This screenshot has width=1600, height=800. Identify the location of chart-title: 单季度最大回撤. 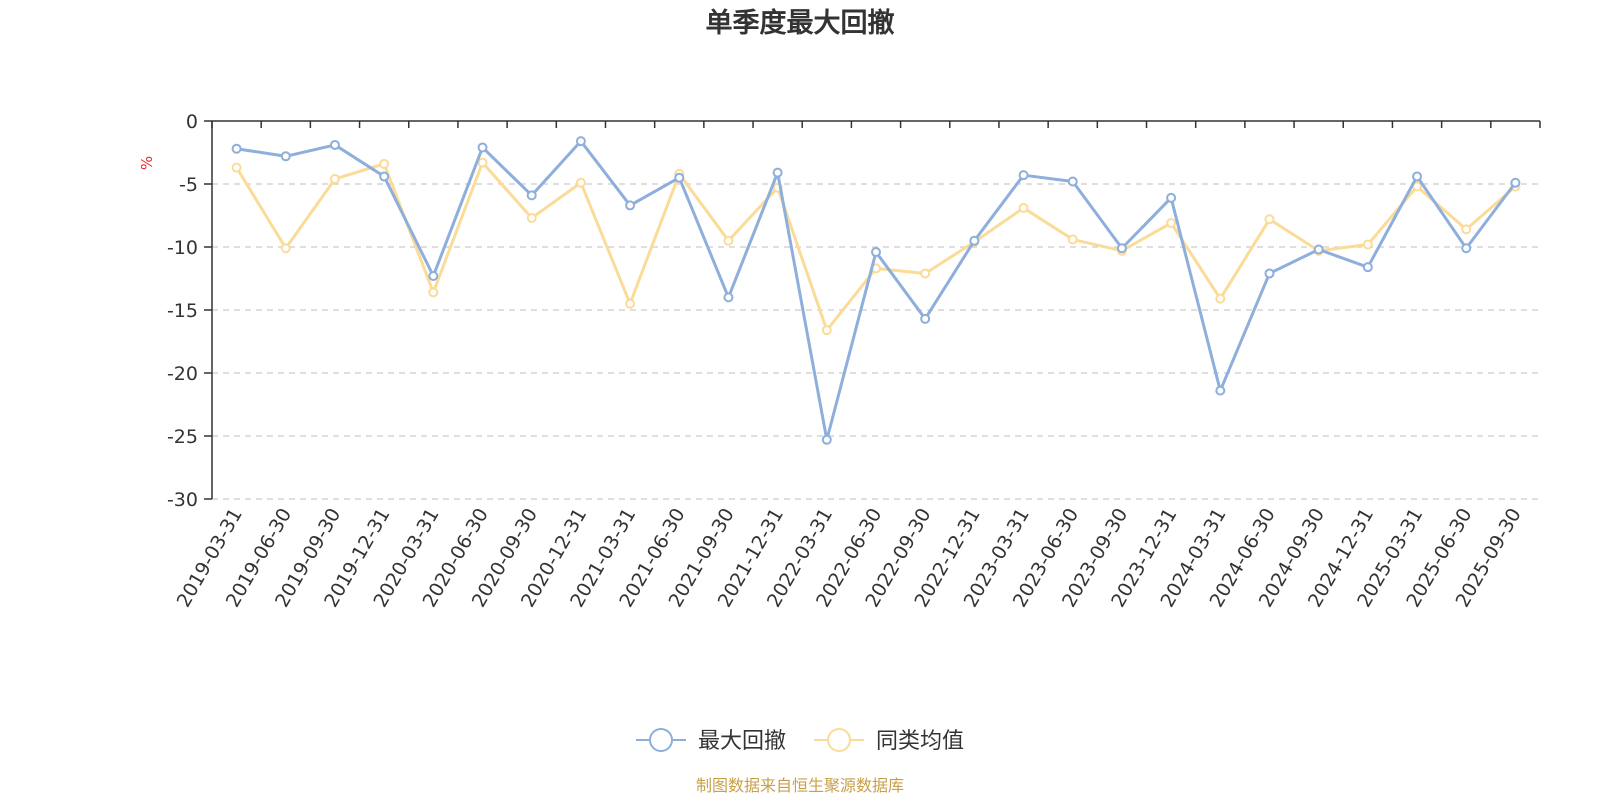
(800, 23).